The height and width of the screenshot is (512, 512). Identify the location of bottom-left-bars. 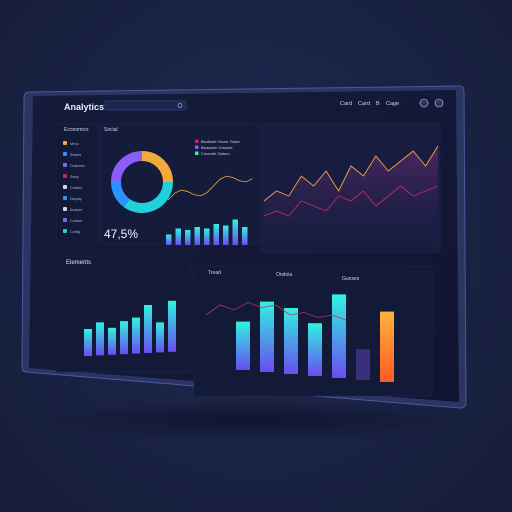
(130, 328).